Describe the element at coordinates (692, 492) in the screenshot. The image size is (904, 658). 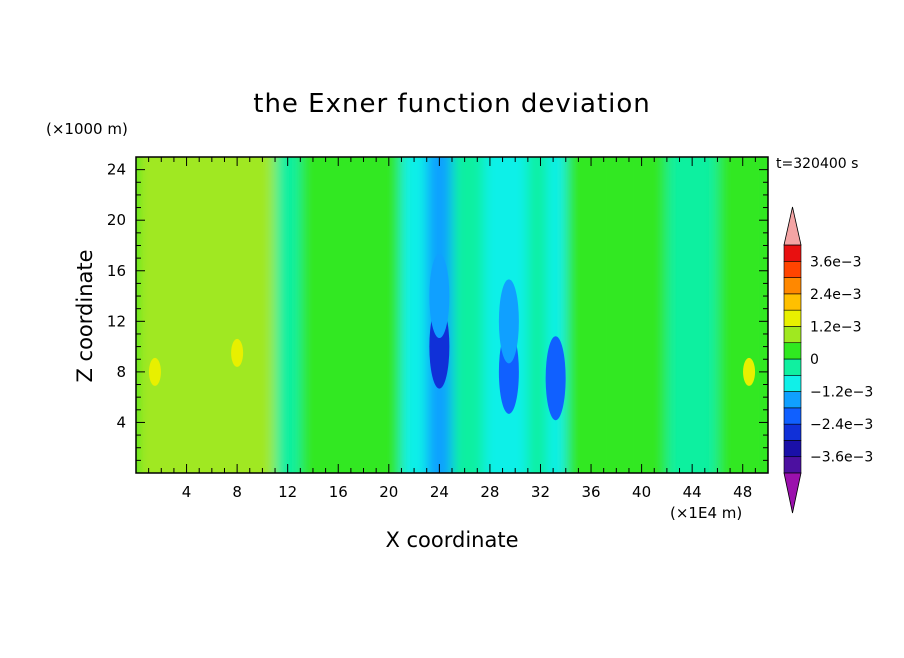
I see `x-tick-label: 44` at that location.